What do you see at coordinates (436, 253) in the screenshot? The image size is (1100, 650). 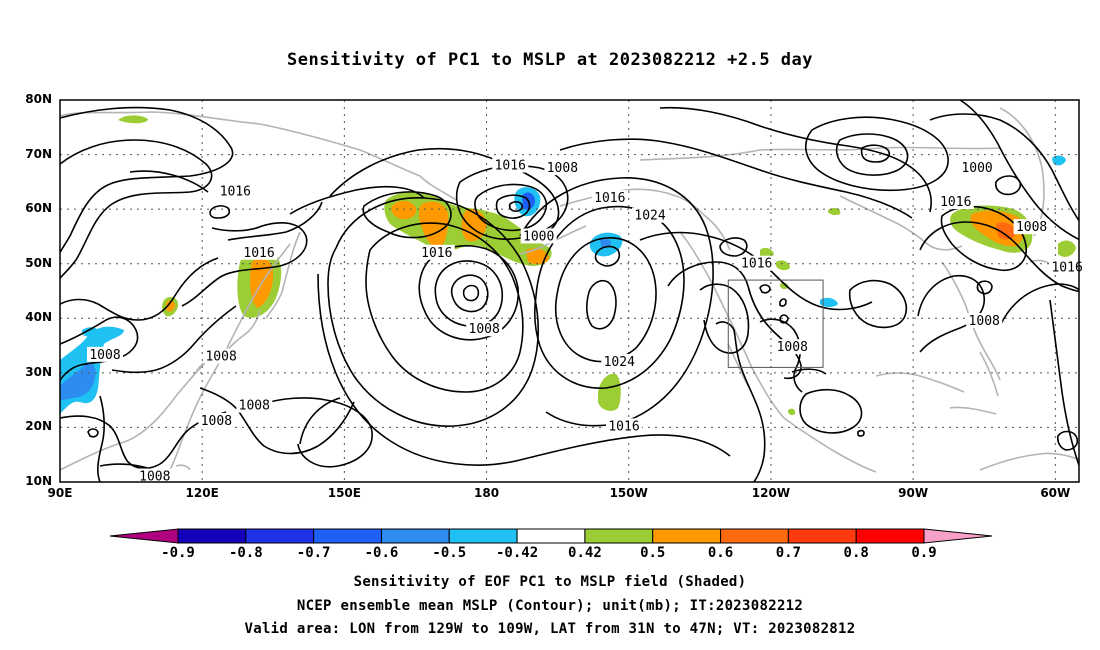 I see `contour-label-6: 1016` at bounding box center [436, 253].